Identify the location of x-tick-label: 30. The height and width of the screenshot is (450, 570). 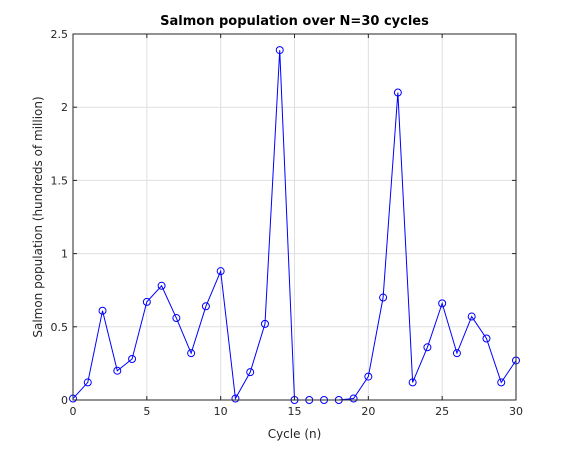
(516, 411).